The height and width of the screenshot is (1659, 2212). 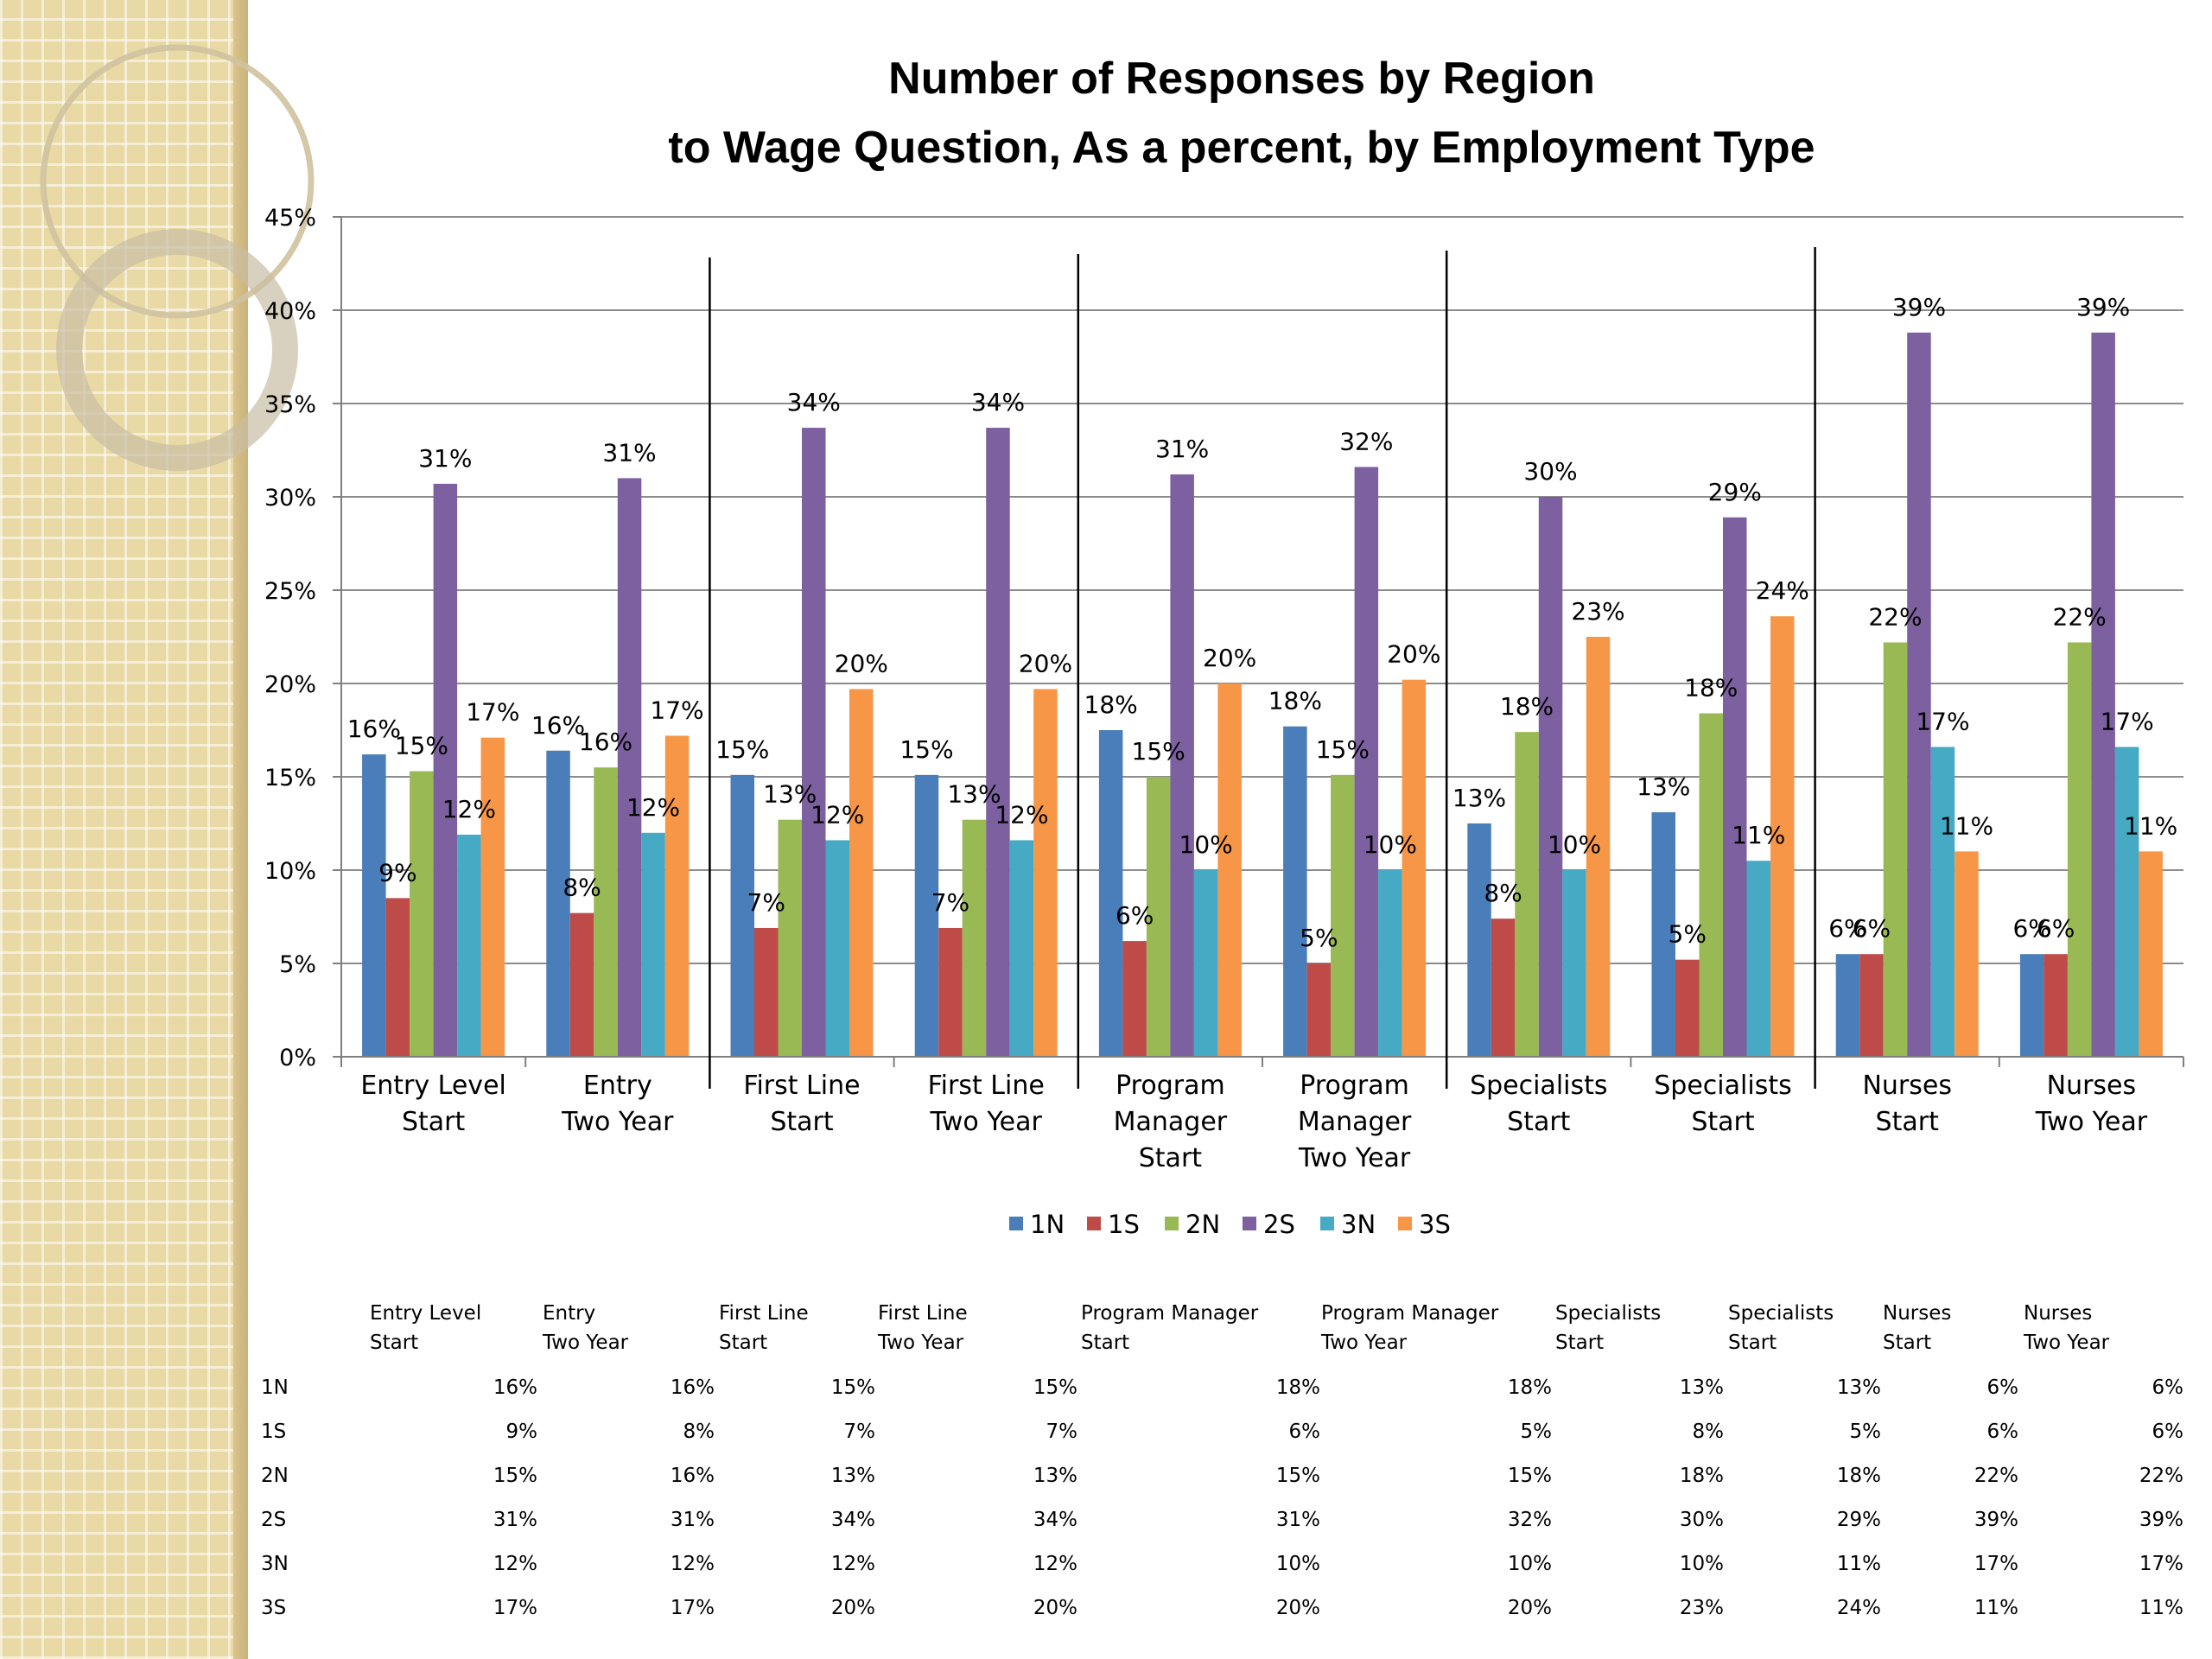 What do you see at coordinates (1859, 1520) in the screenshot?
I see `table-cell: 29%` at bounding box center [1859, 1520].